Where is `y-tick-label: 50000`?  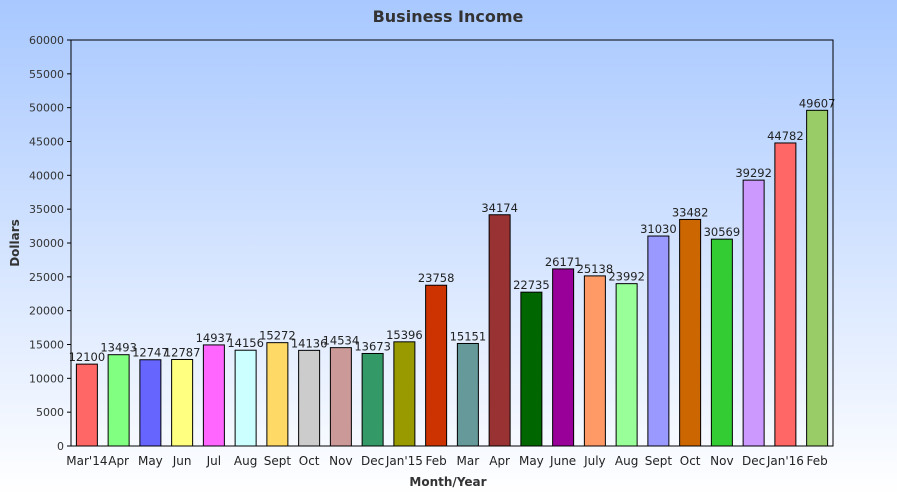
y-tick-label: 50000 is located at coordinates (46, 108).